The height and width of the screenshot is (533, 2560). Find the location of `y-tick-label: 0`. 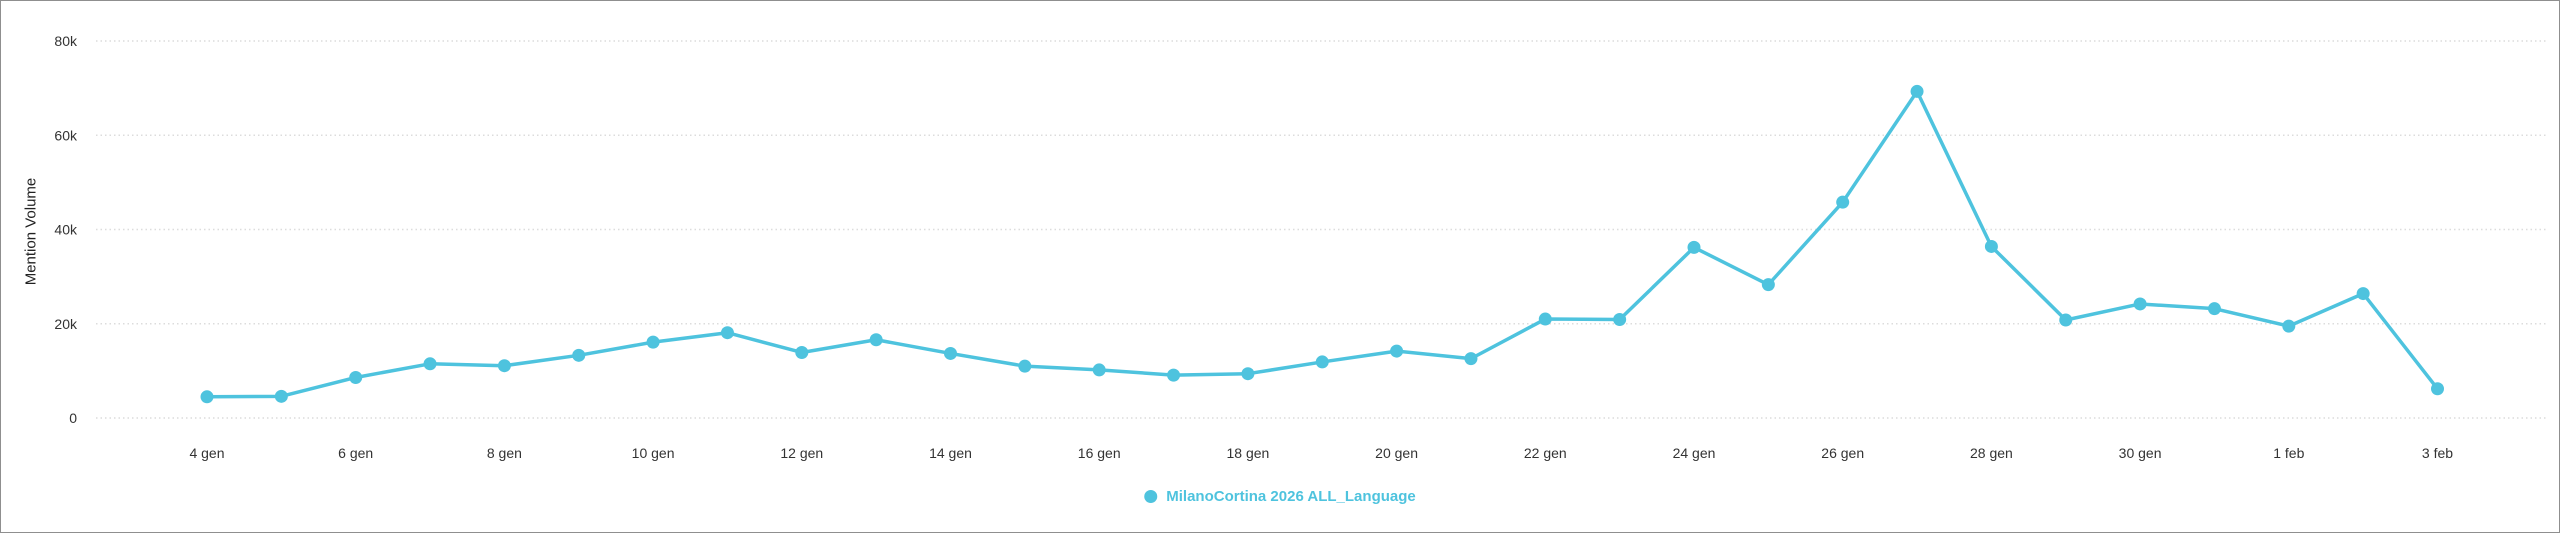

y-tick-label: 0 is located at coordinates (73, 418).